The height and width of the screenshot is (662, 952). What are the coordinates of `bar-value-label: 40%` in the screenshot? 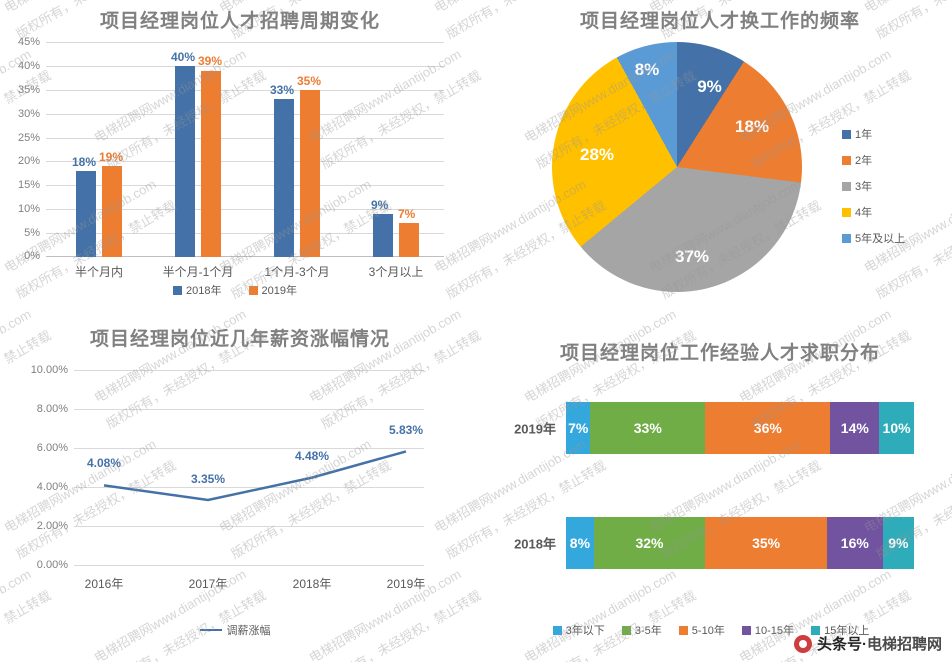 It's located at (183, 56).